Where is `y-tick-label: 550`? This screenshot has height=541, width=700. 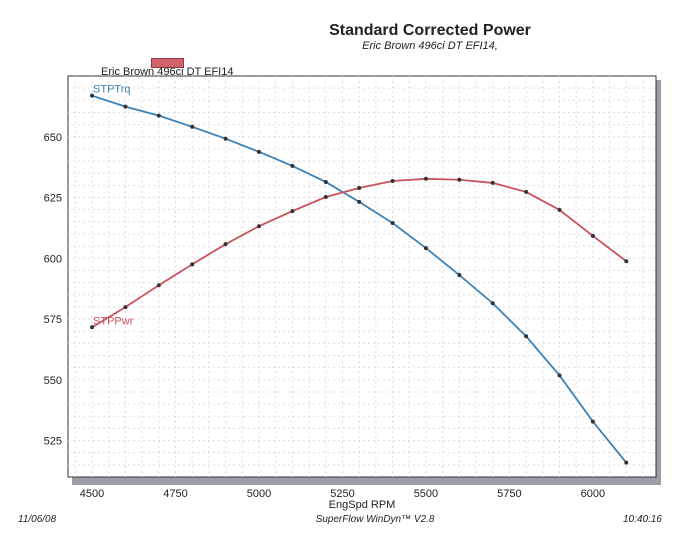
y-tick-label: 550 is located at coordinates (53, 381).